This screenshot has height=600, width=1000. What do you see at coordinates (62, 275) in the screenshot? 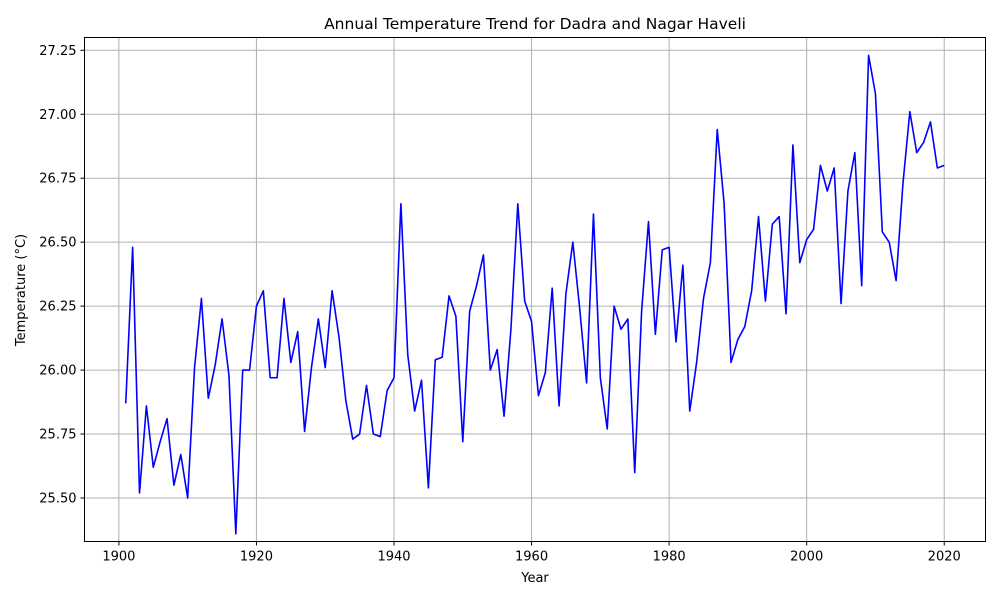
I see `y-axis: 25.50 25.75 26.00 26.25 26.50 26.75 27.00 27.25` at bounding box center [62, 275].